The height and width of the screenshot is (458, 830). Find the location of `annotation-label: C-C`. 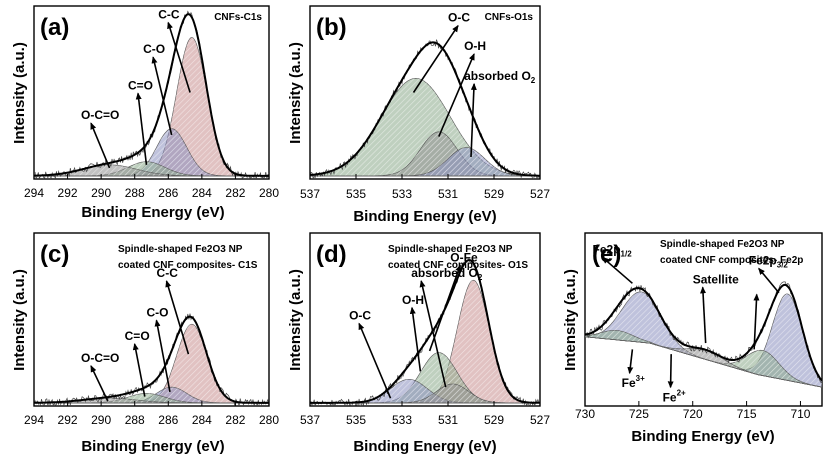

annotation-label: C-C is located at coordinates (168, 273).